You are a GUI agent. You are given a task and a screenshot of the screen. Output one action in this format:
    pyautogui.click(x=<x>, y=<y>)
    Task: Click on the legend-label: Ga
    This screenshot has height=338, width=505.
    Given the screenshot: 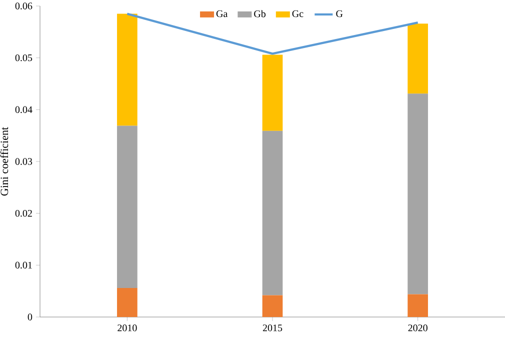 What is the action you would take?
    pyautogui.click(x=222, y=14)
    